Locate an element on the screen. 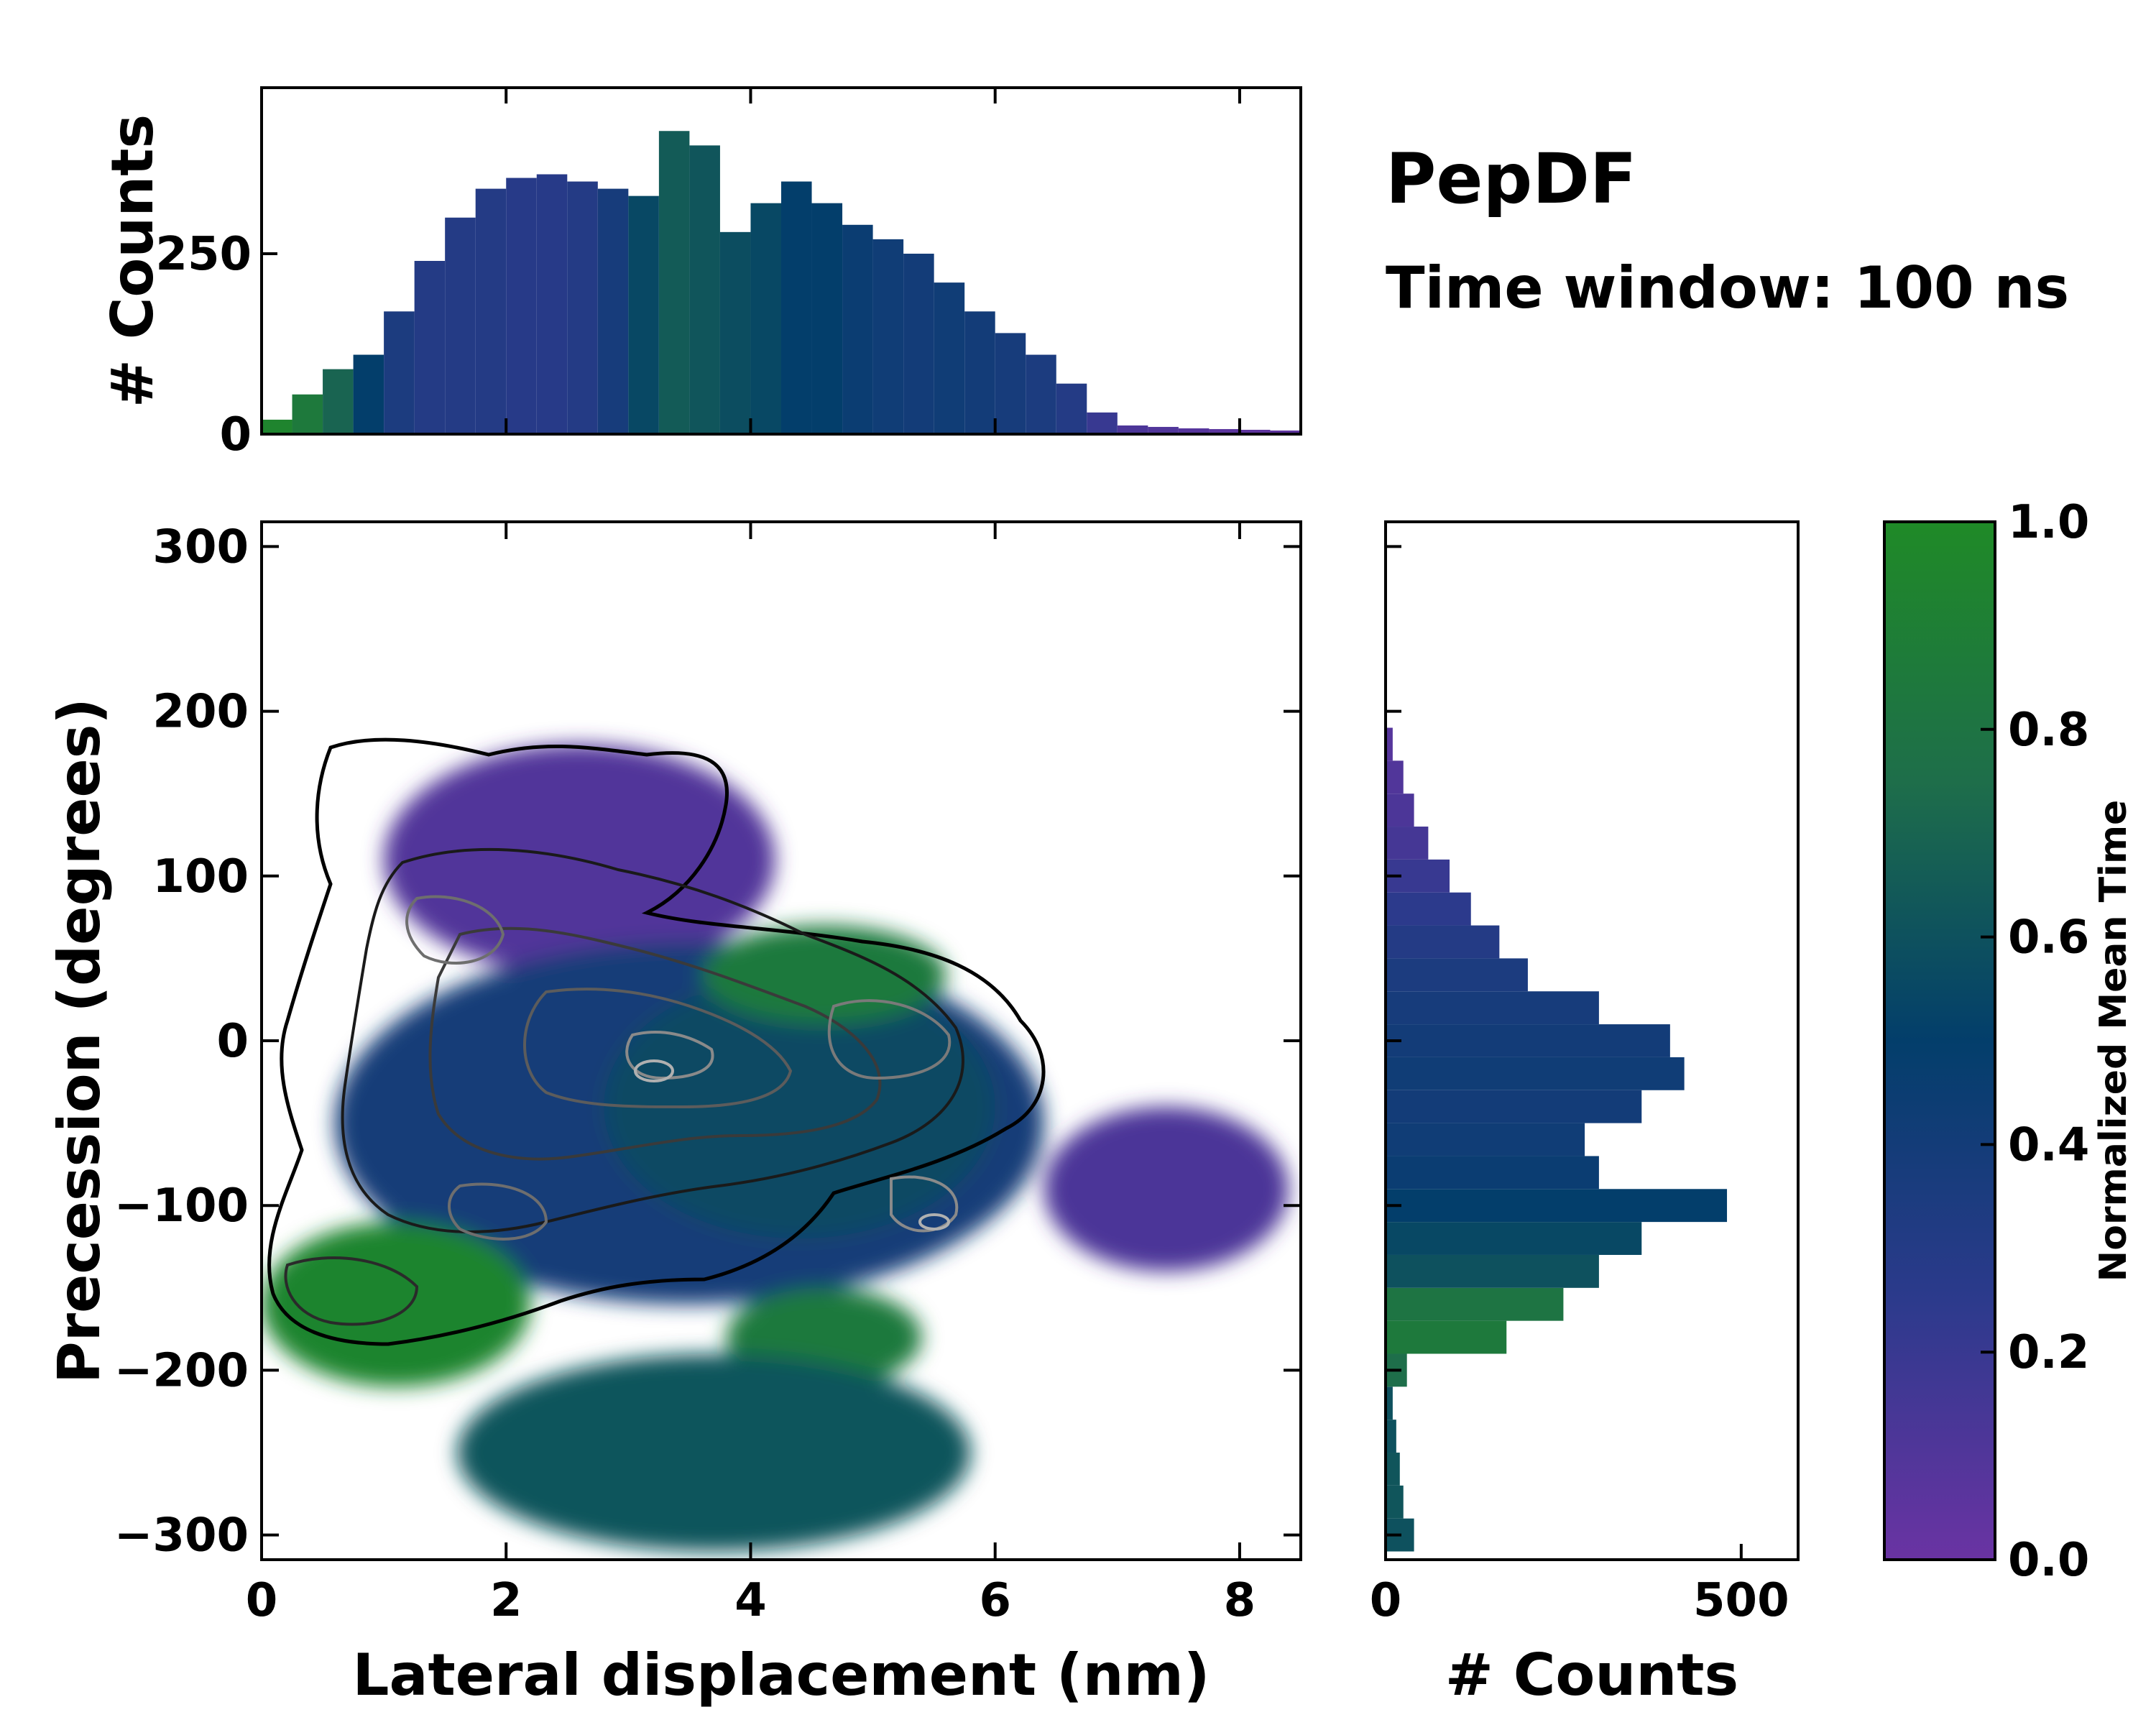 The height and width of the screenshot is (1725, 2156). colorbar-tick-label: 1.0 is located at coordinates (2049, 522).